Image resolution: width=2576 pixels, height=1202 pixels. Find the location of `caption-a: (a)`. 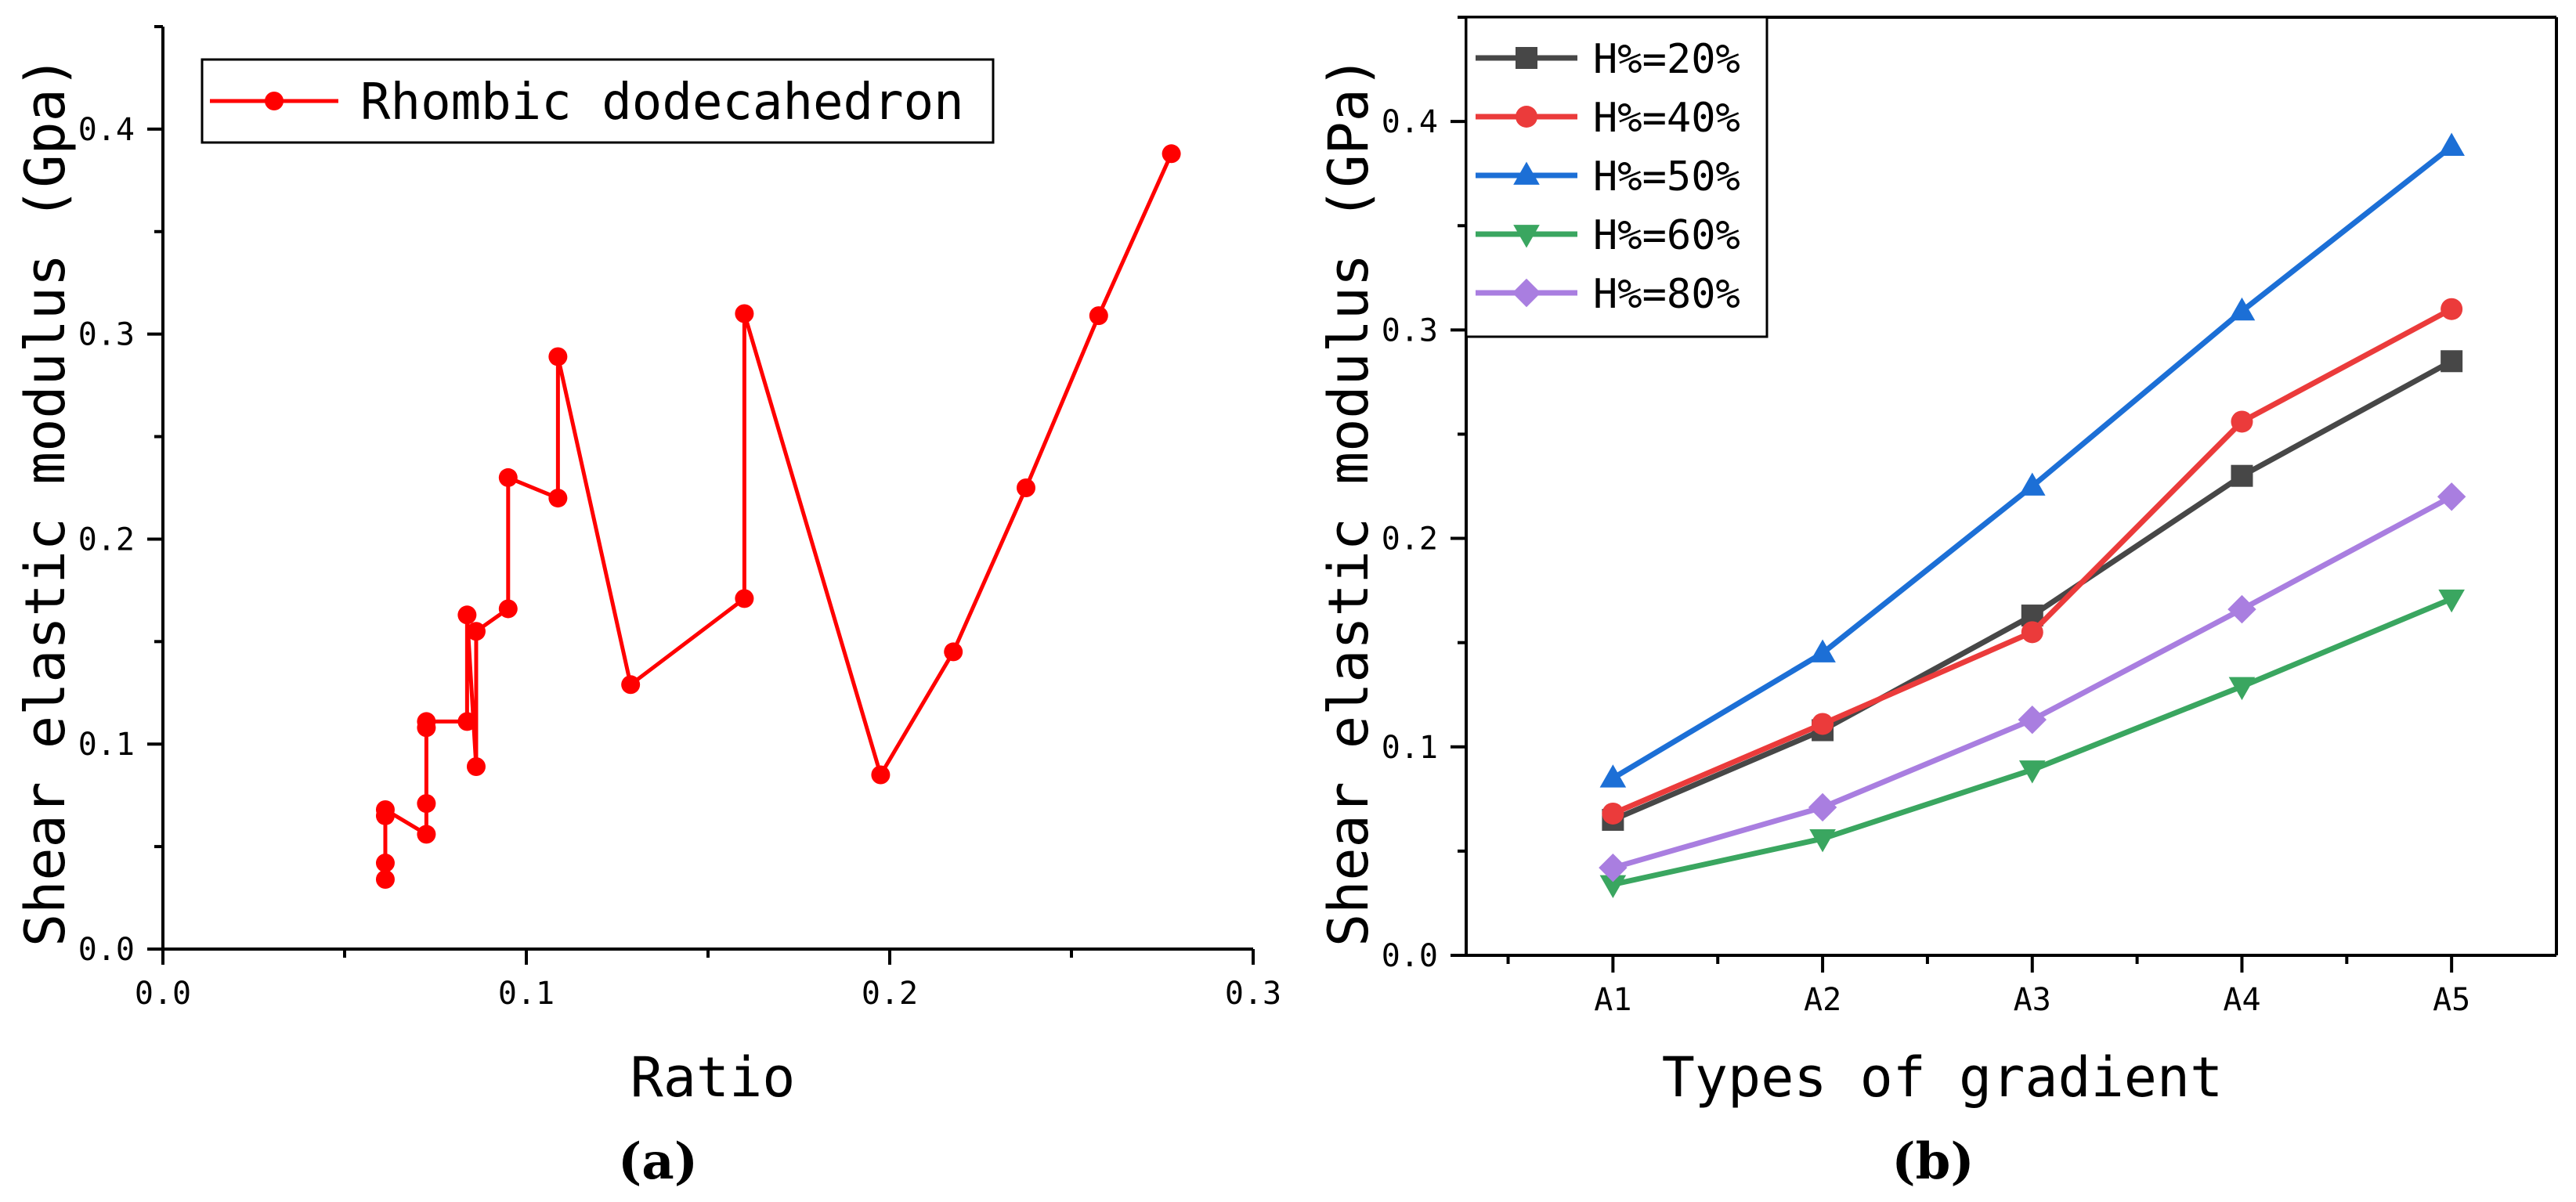

caption-a: (a) is located at coordinates (658, 1161).